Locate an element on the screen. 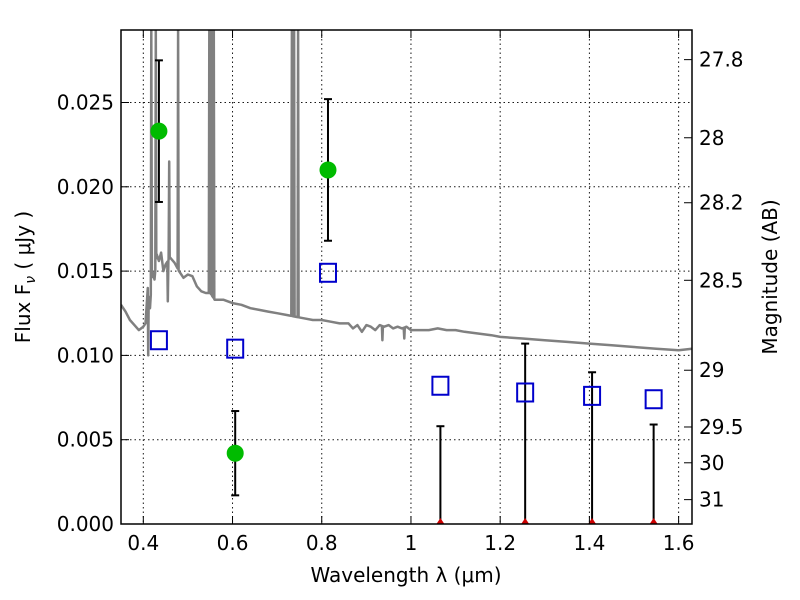  y2-tick-label: 27.8 is located at coordinates (721, 60).